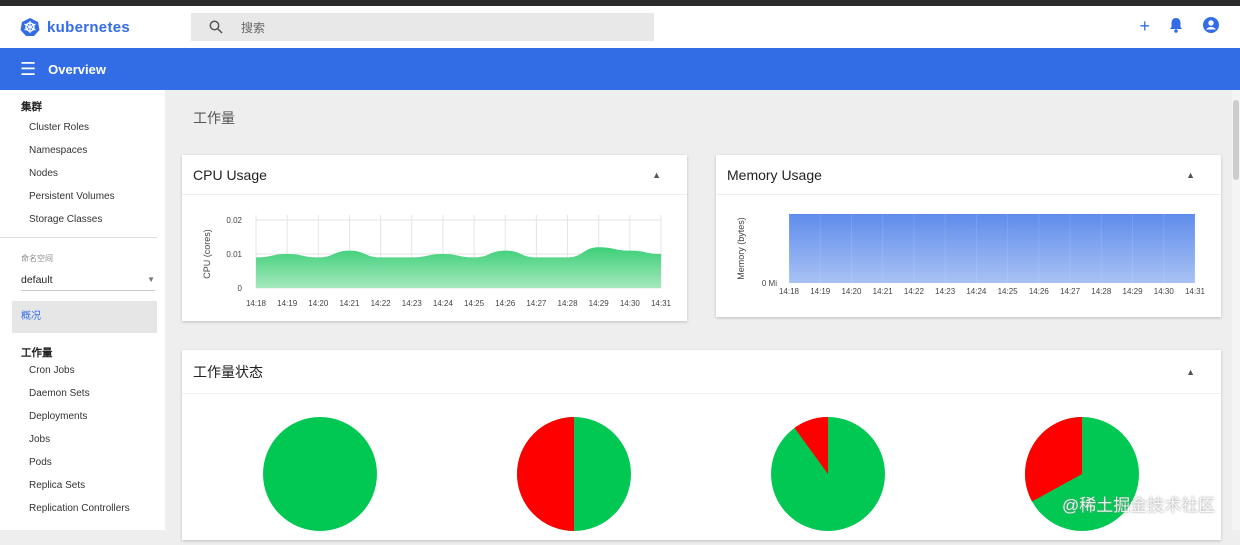 The width and height of the screenshot is (1240, 545). What do you see at coordinates (620, 69) in the screenshot?
I see `toolbar: ☰ Overview` at bounding box center [620, 69].